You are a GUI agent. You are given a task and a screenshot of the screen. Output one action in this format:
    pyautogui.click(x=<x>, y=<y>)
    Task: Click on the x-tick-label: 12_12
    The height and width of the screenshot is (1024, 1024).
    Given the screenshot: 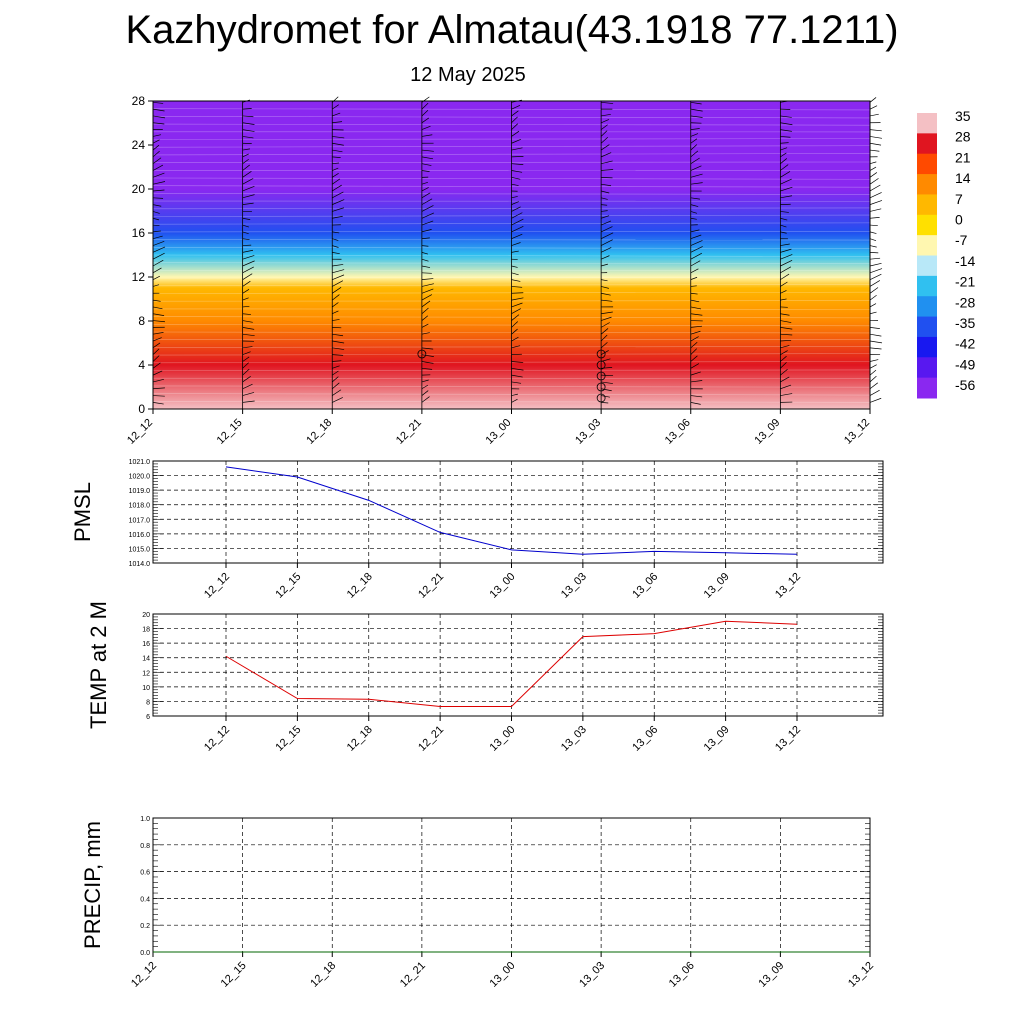 What is the action you would take?
    pyautogui.click(x=217, y=739)
    